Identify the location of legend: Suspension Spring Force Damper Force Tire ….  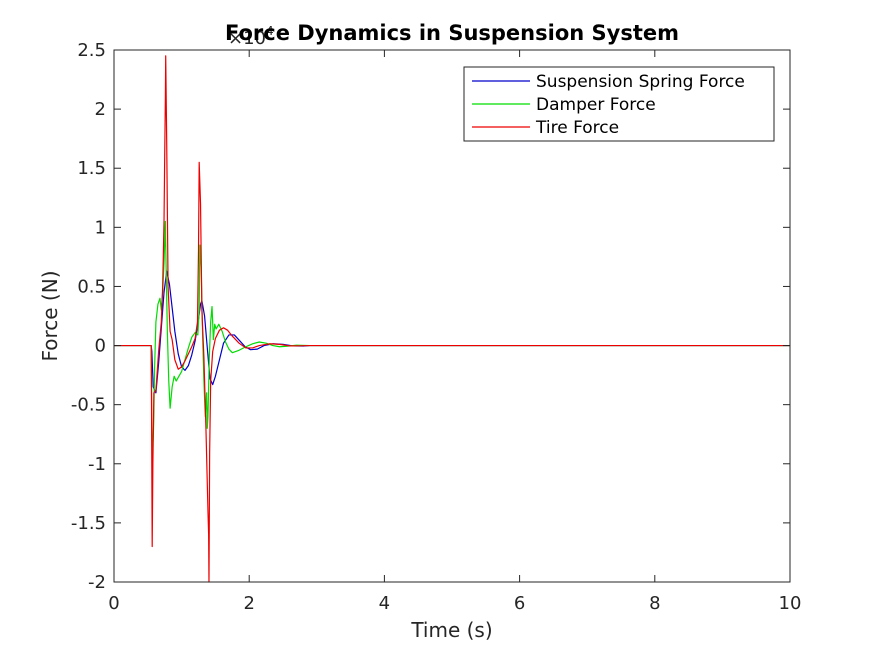
(619, 104).